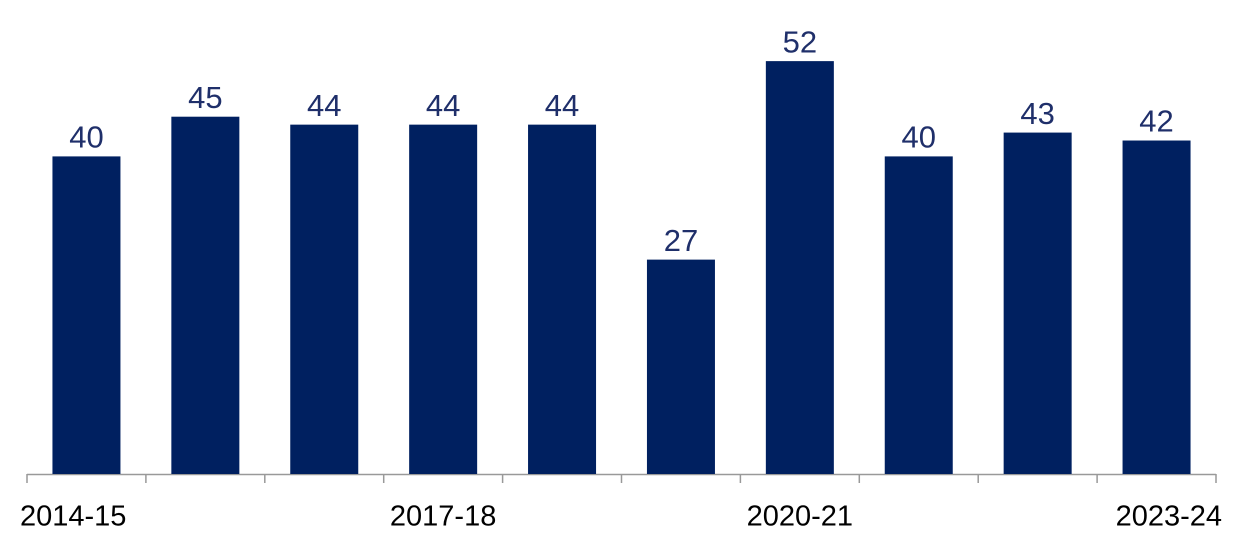  Describe the element at coordinates (1169, 517) in the screenshot. I see `x-tick-label: 2023-24` at that location.